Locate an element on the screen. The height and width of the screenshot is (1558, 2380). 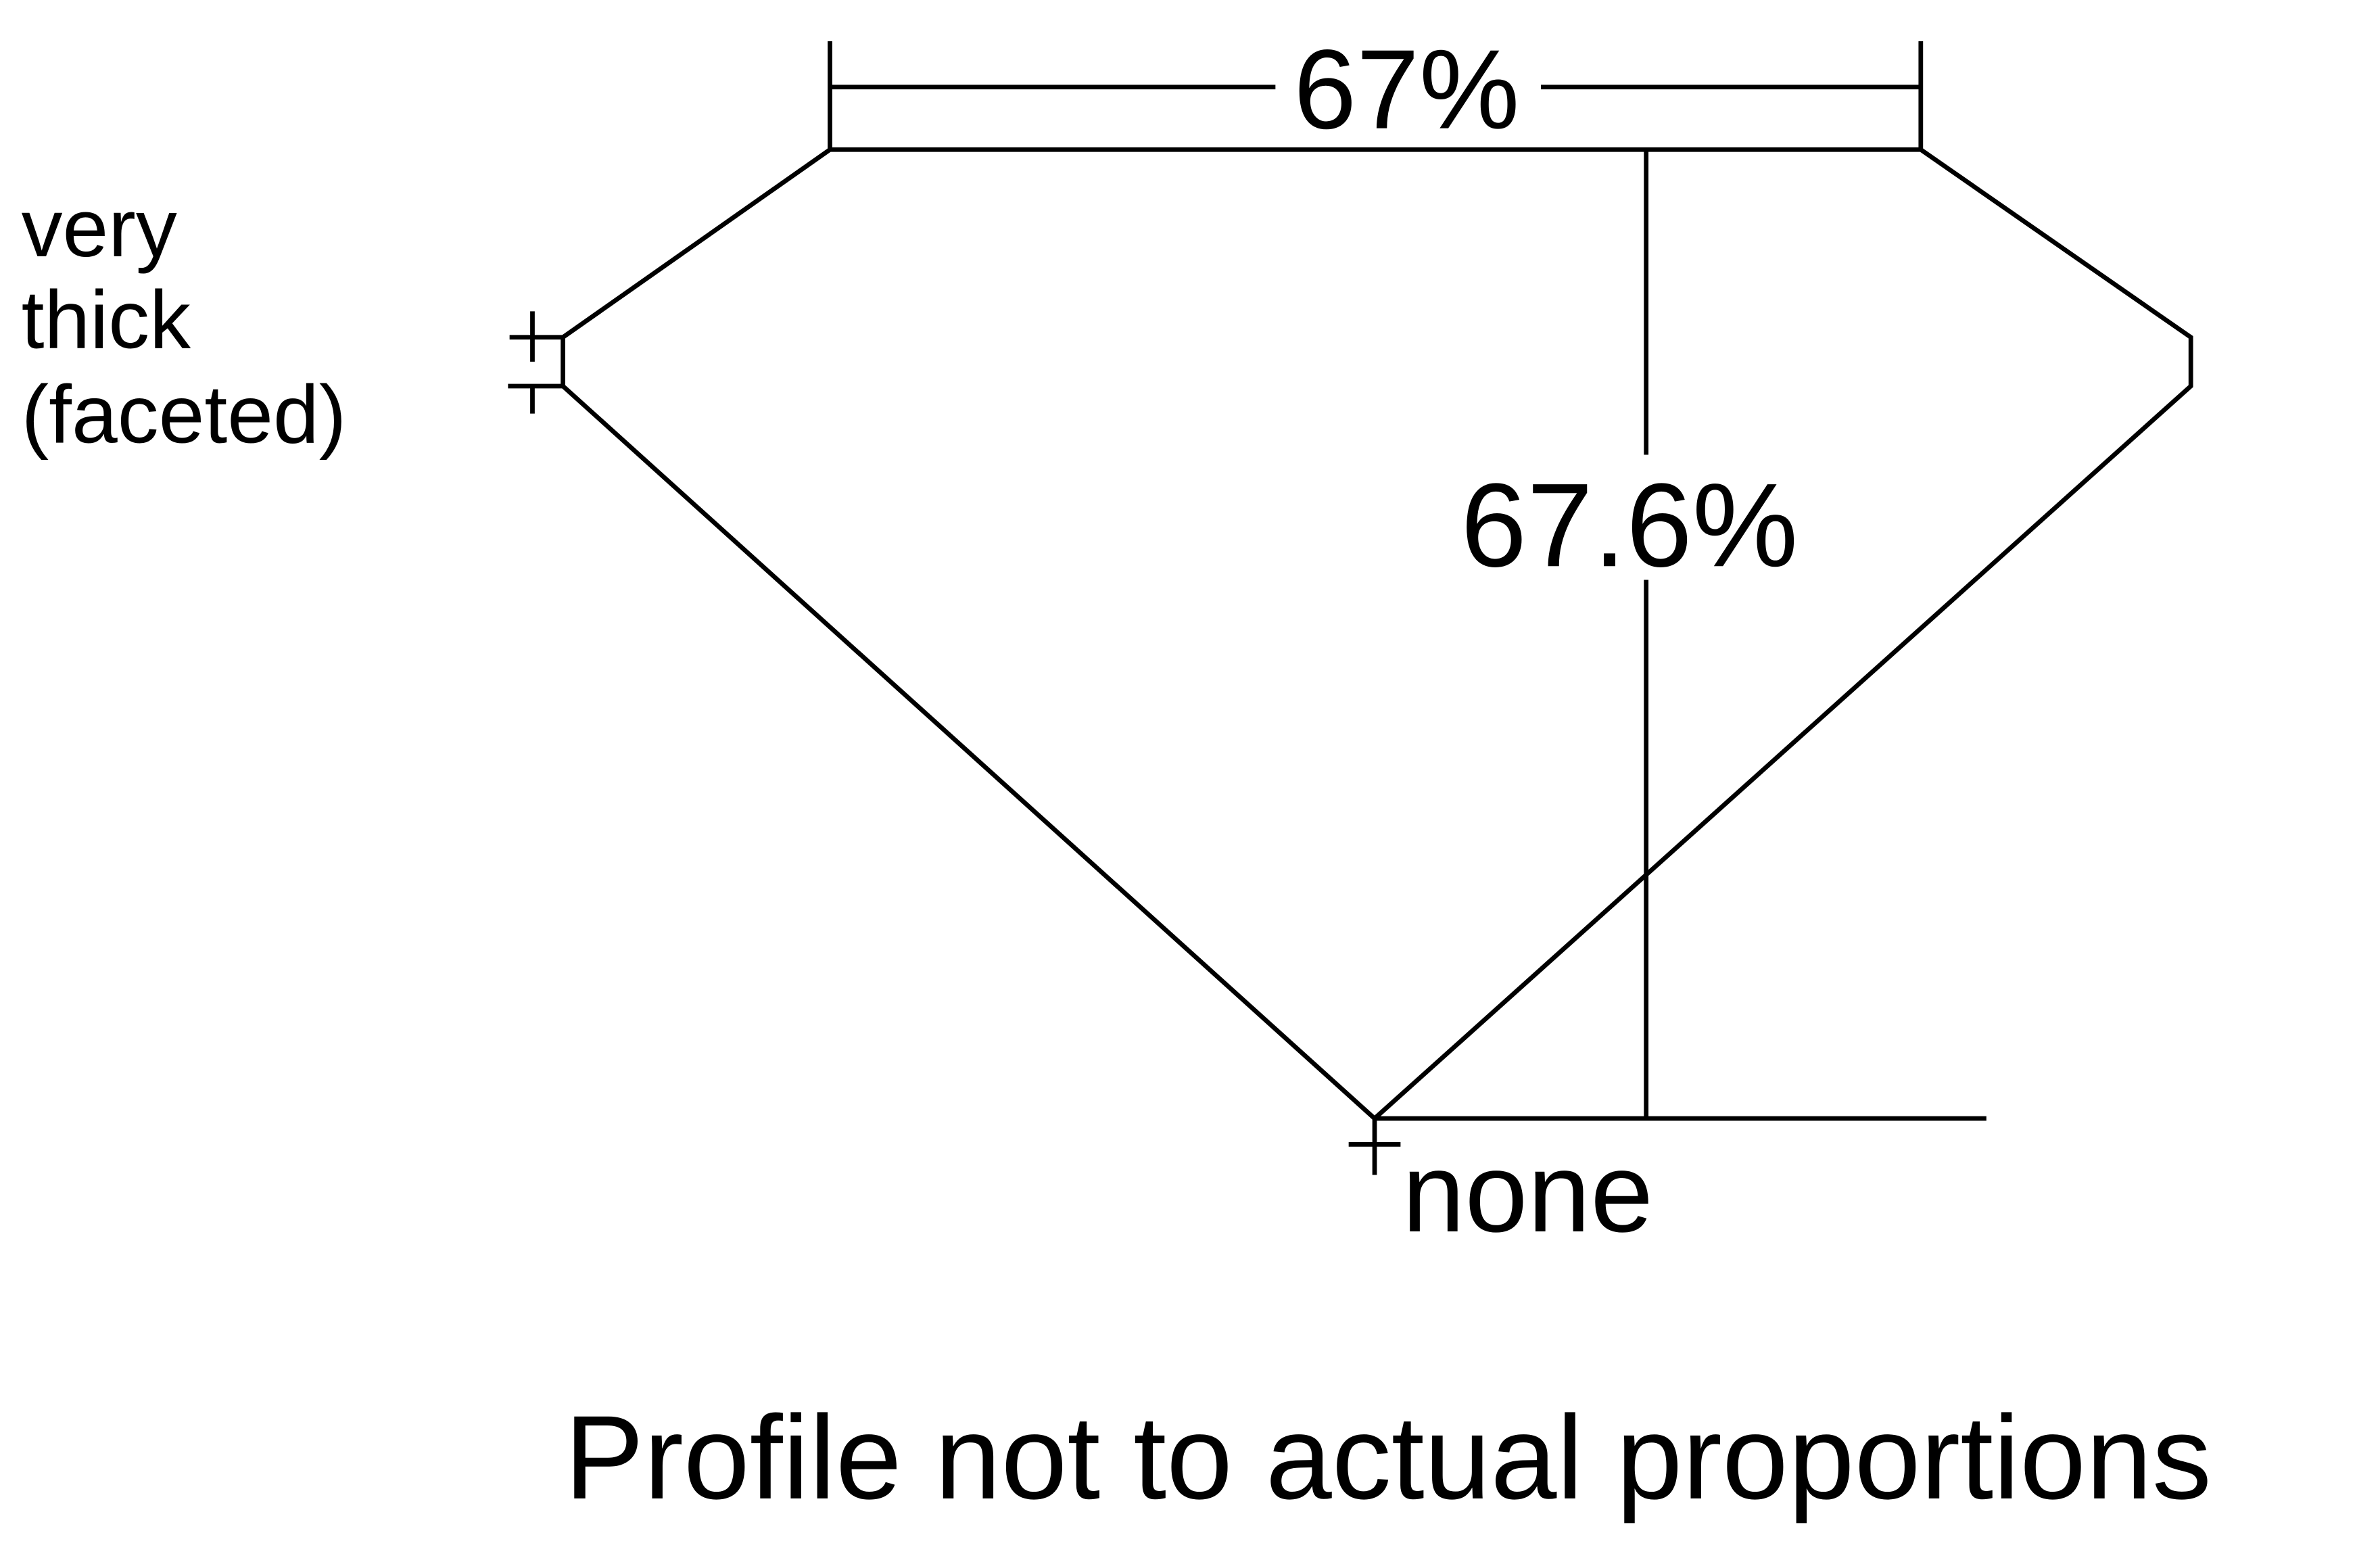
total-depth-label: 67.6% is located at coordinates (1629, 525).